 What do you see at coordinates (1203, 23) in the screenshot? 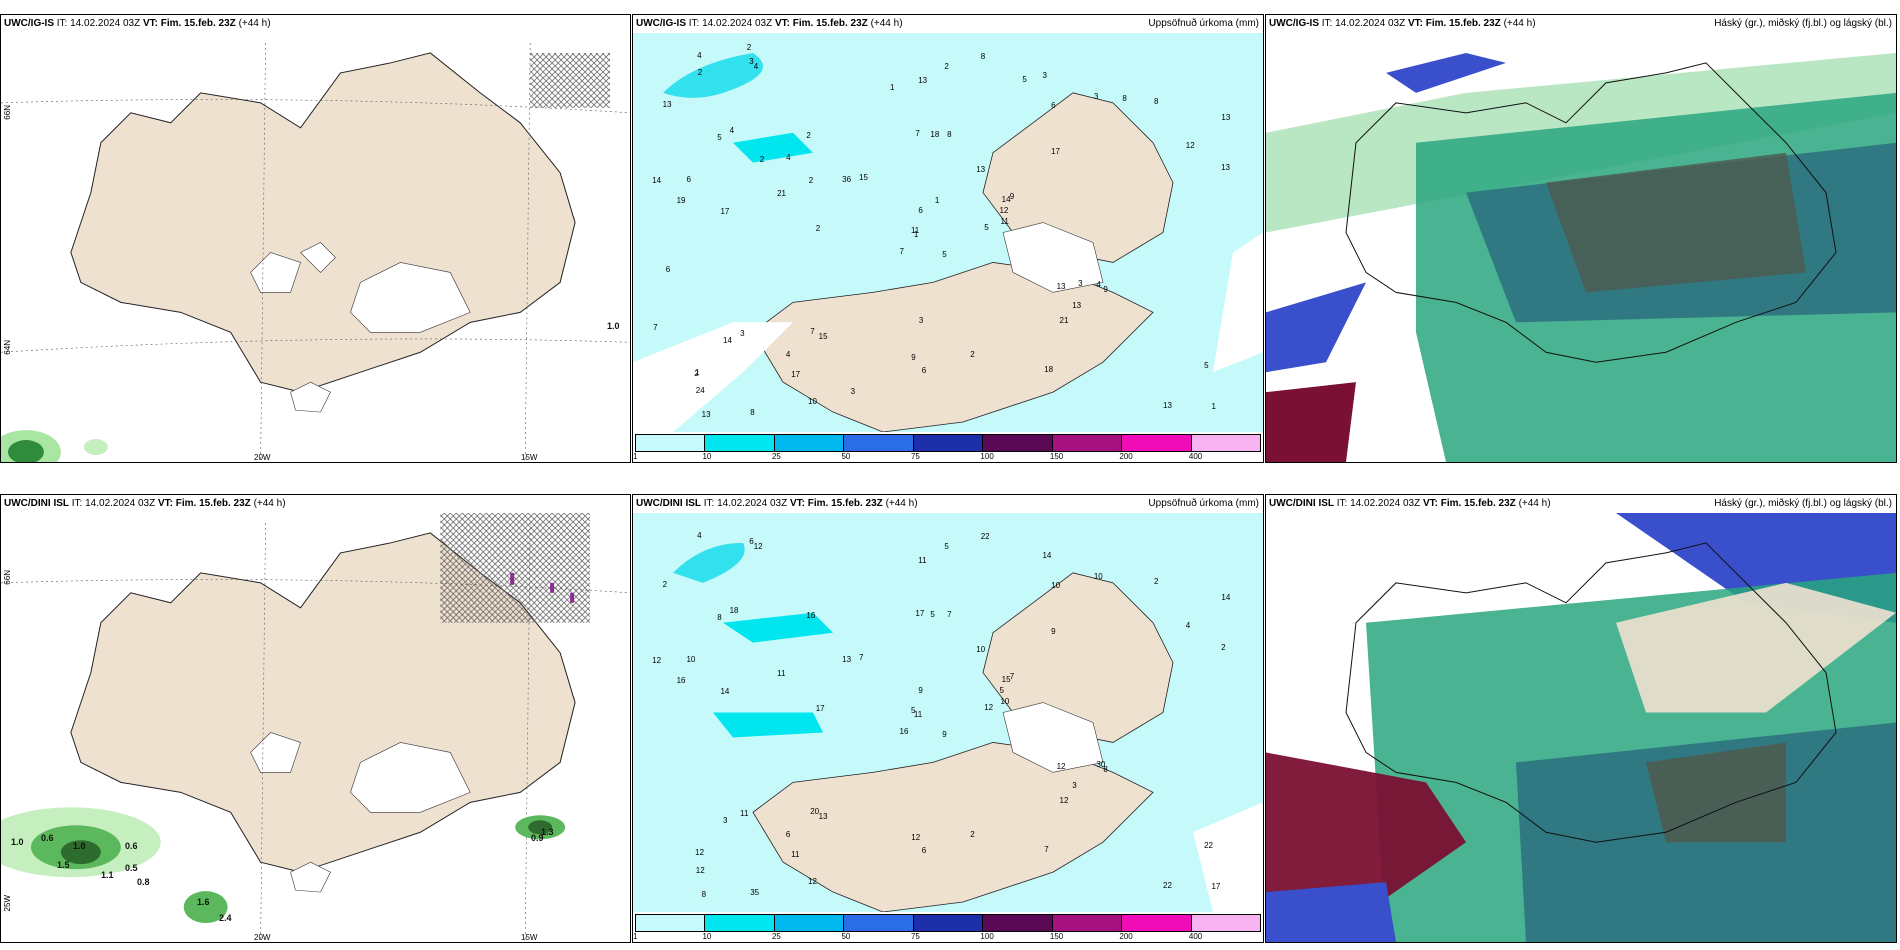
I see `precip-title: Uppsöfnuð úrkoma (mm)` at bounding box center [1203, 23].